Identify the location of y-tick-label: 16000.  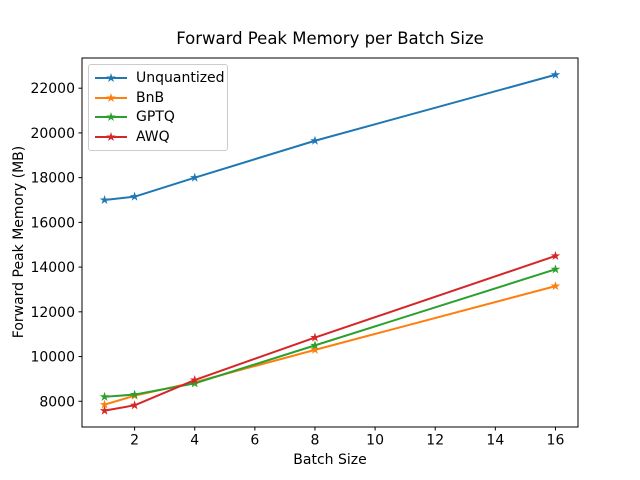
(52, 223).